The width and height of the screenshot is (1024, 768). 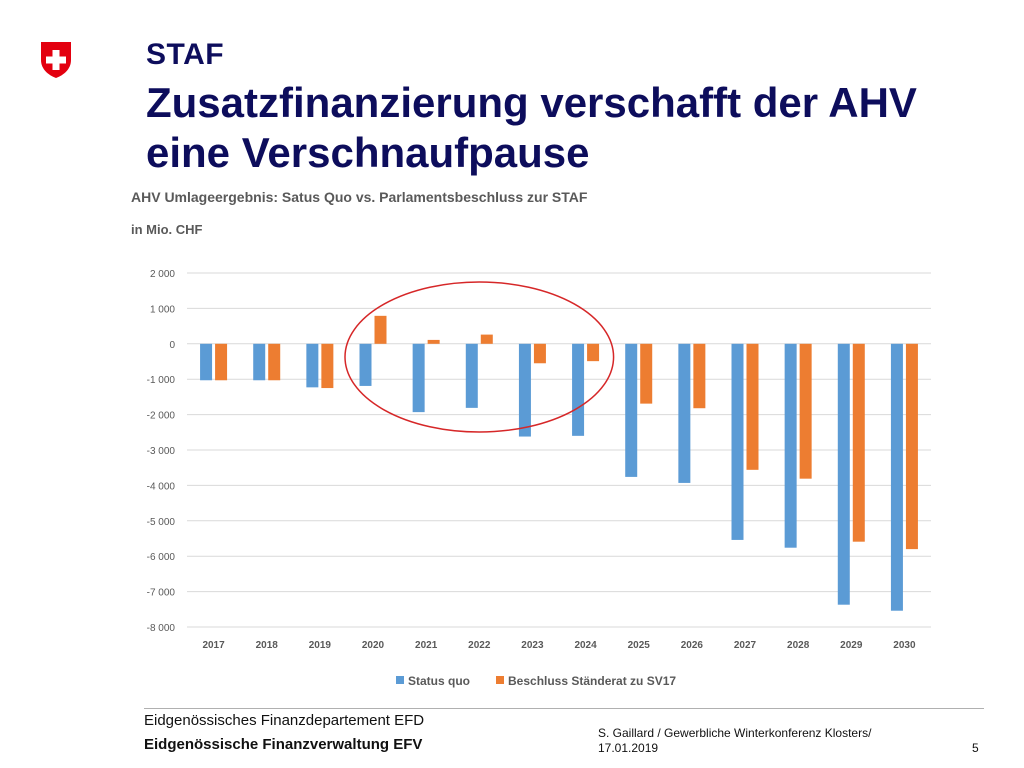 What do you see at coordinates (373, 645) in the screenshot?
I see `x-tick-label: 2020` at bounding box center [373, 645].